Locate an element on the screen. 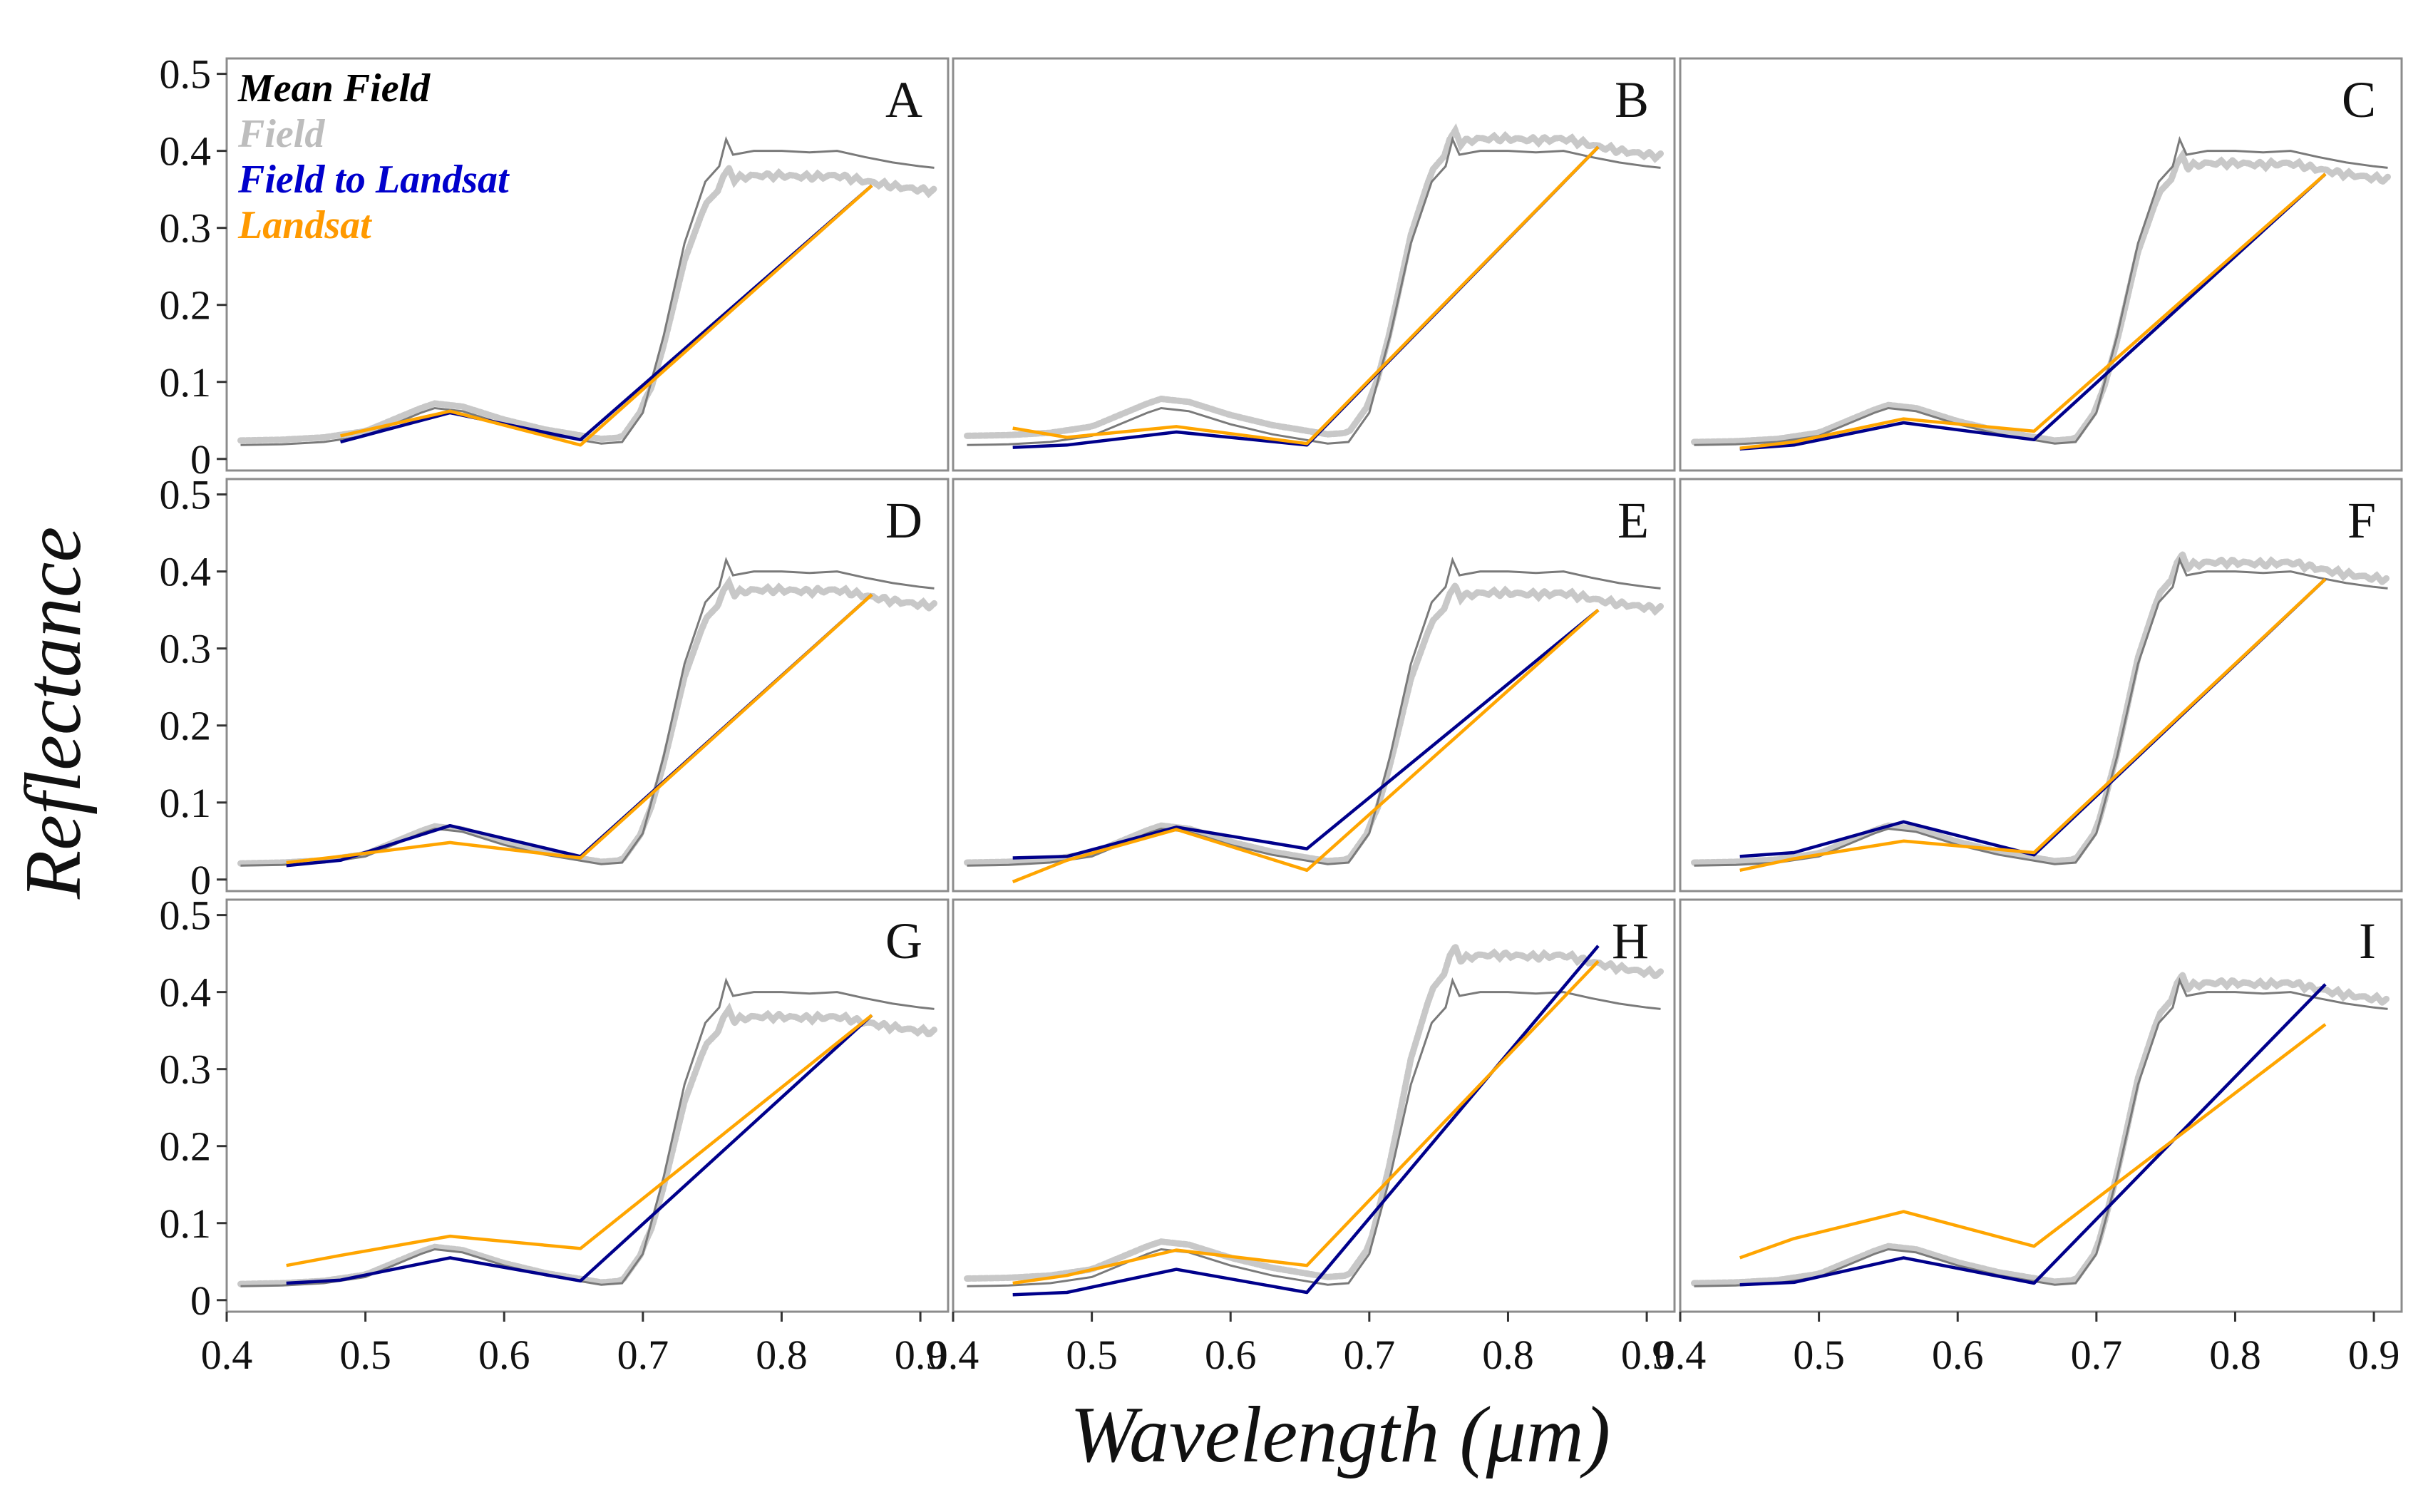  panel-label: D is located at coordinates (903, 520).